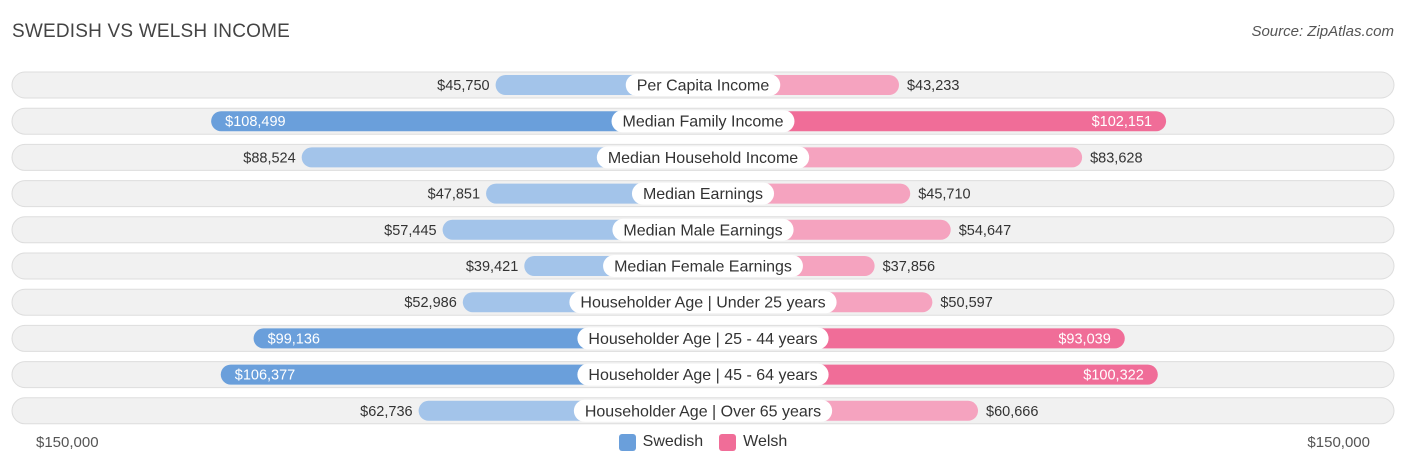 This screenshot has width=1406, height=467. Describe the element at coordinates (151, 31) in the screenshot. I see `chart-title: SWEDISH VS WELSH INCOME` at that location.